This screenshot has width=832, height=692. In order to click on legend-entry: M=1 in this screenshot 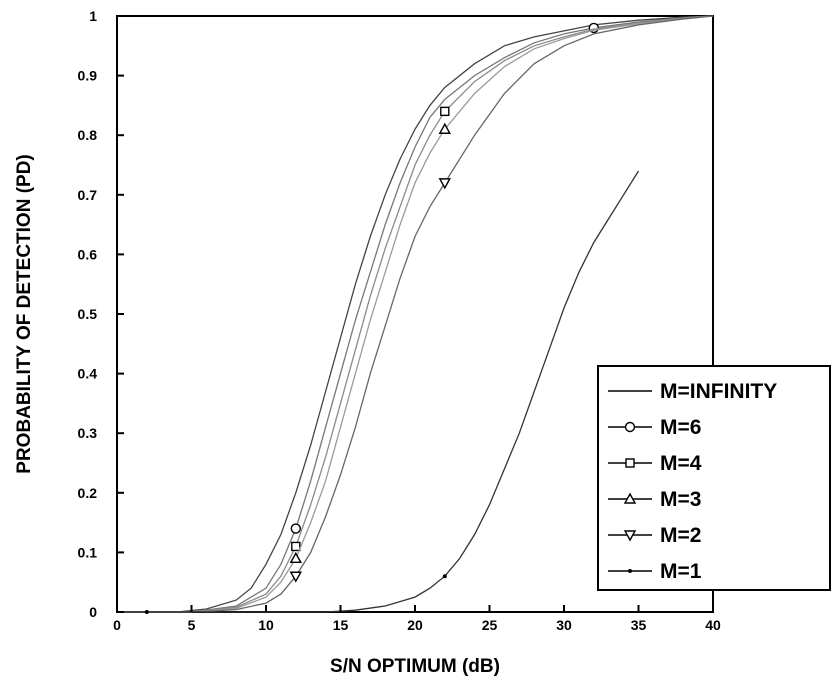, I will do `click(655, 571)`.